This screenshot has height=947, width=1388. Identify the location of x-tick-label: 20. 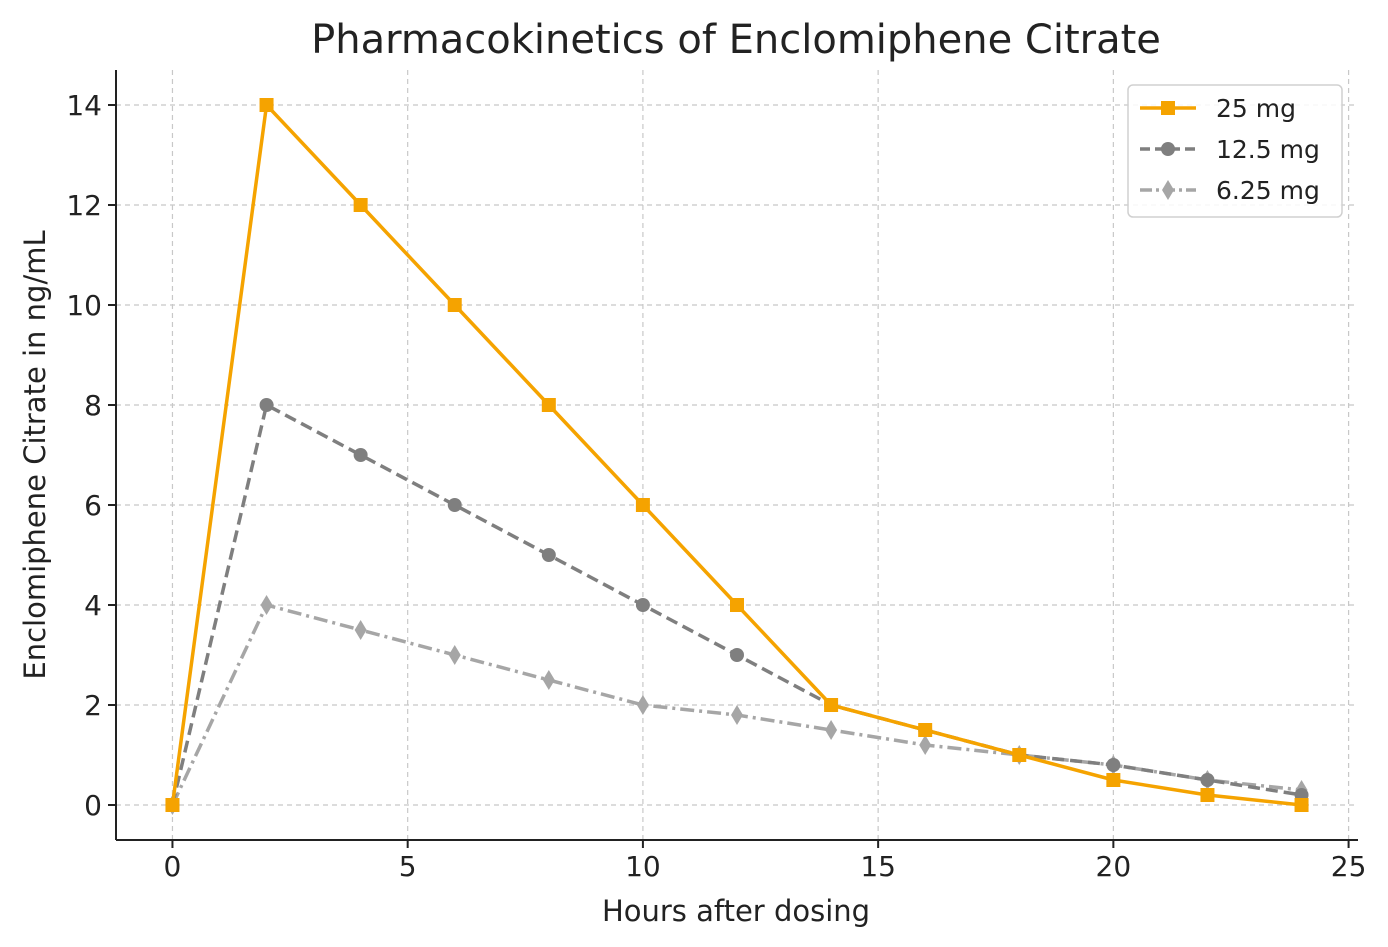
(1114, 866).